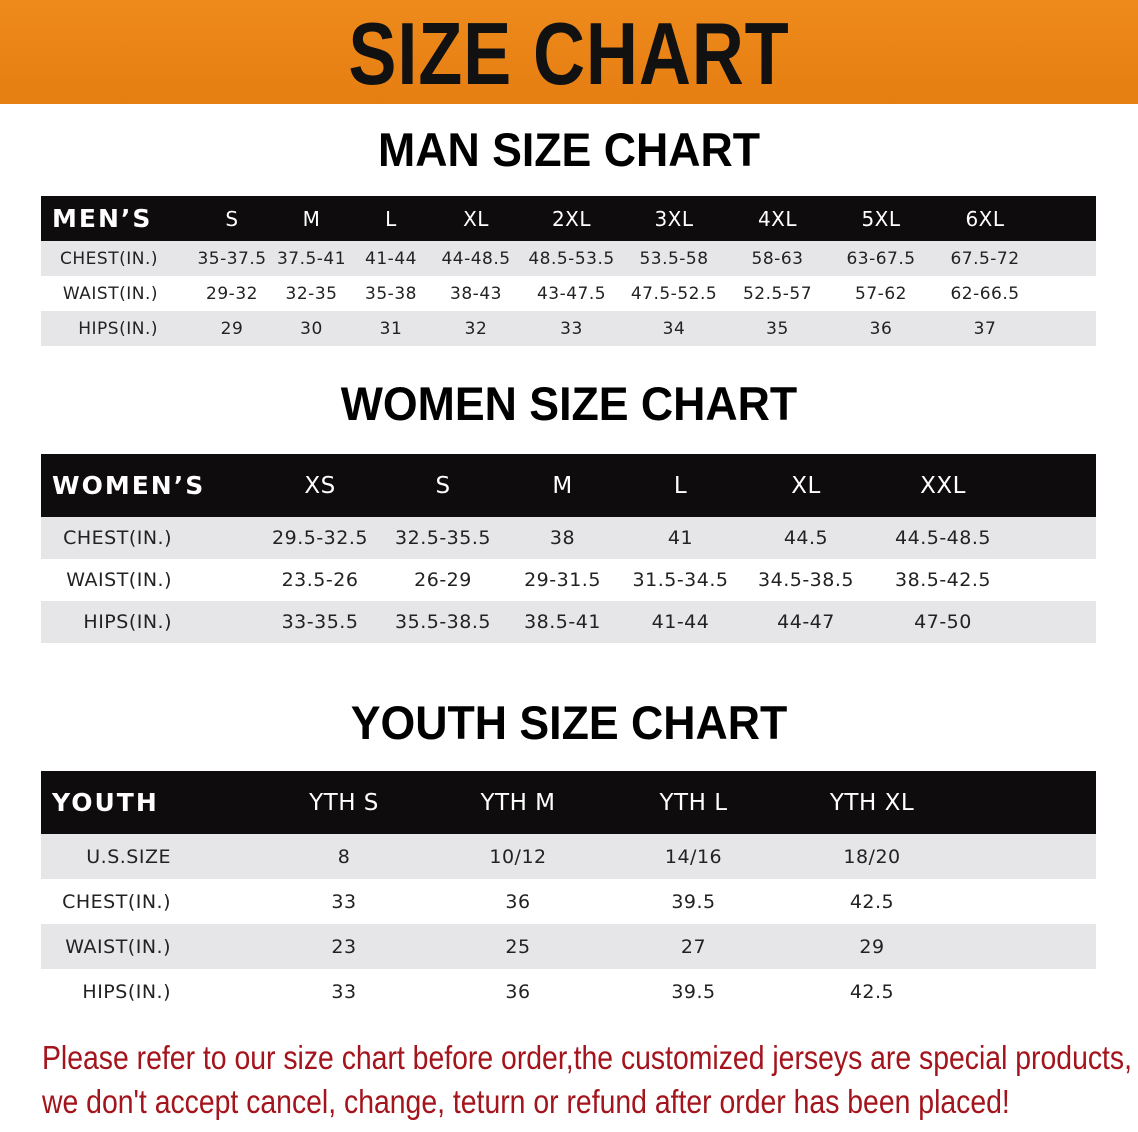 Image resolution: width=1138 pixels, height=1132 pixels. I want to click on size-header: S, so click(443, 485).